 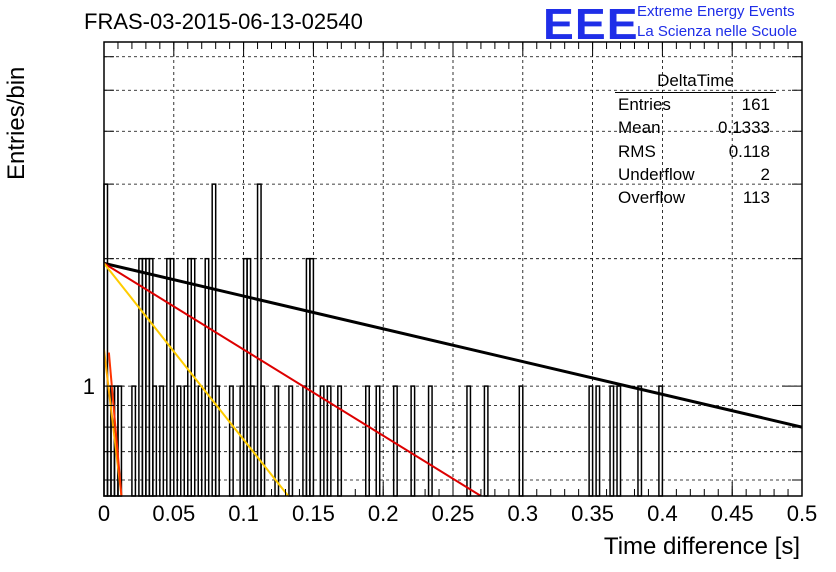 What do you see at coordinates (592, 513) in the screenshot?
I see `x-tick-label: 0.35` at bounding box center [592, 513].